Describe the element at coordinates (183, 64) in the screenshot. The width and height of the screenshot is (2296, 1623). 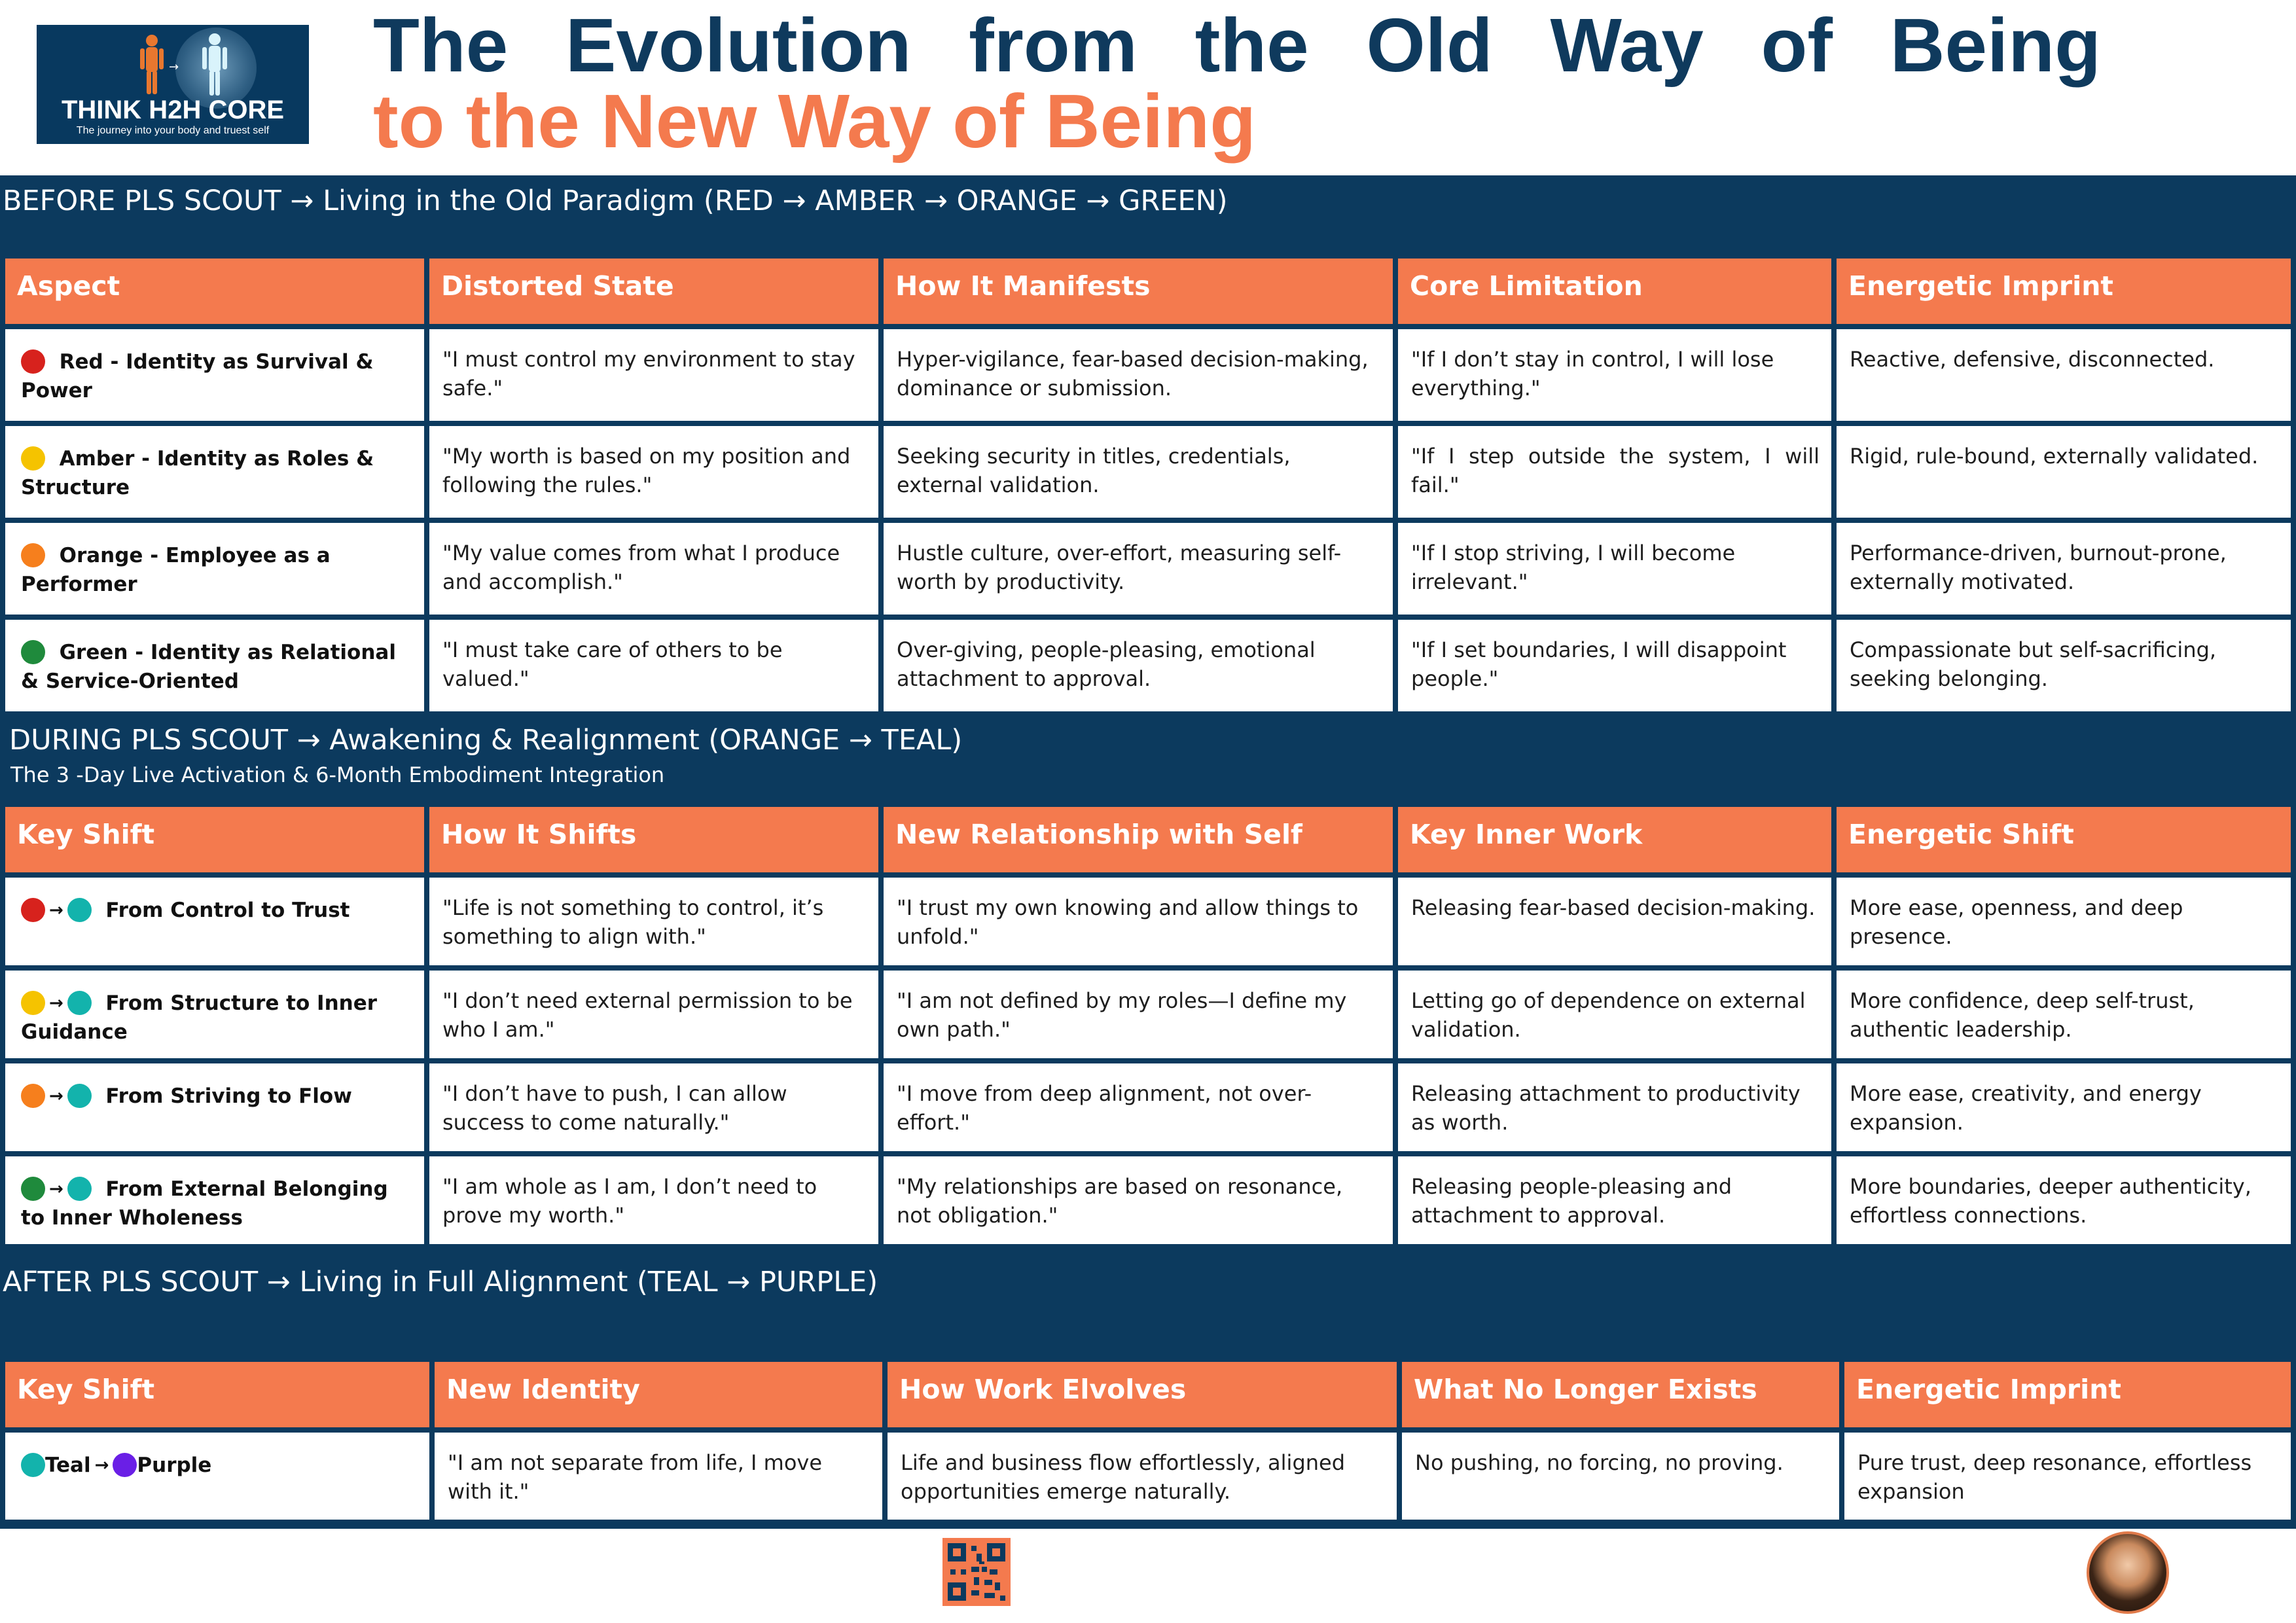
I see `body-figures-icon: →` at that location.